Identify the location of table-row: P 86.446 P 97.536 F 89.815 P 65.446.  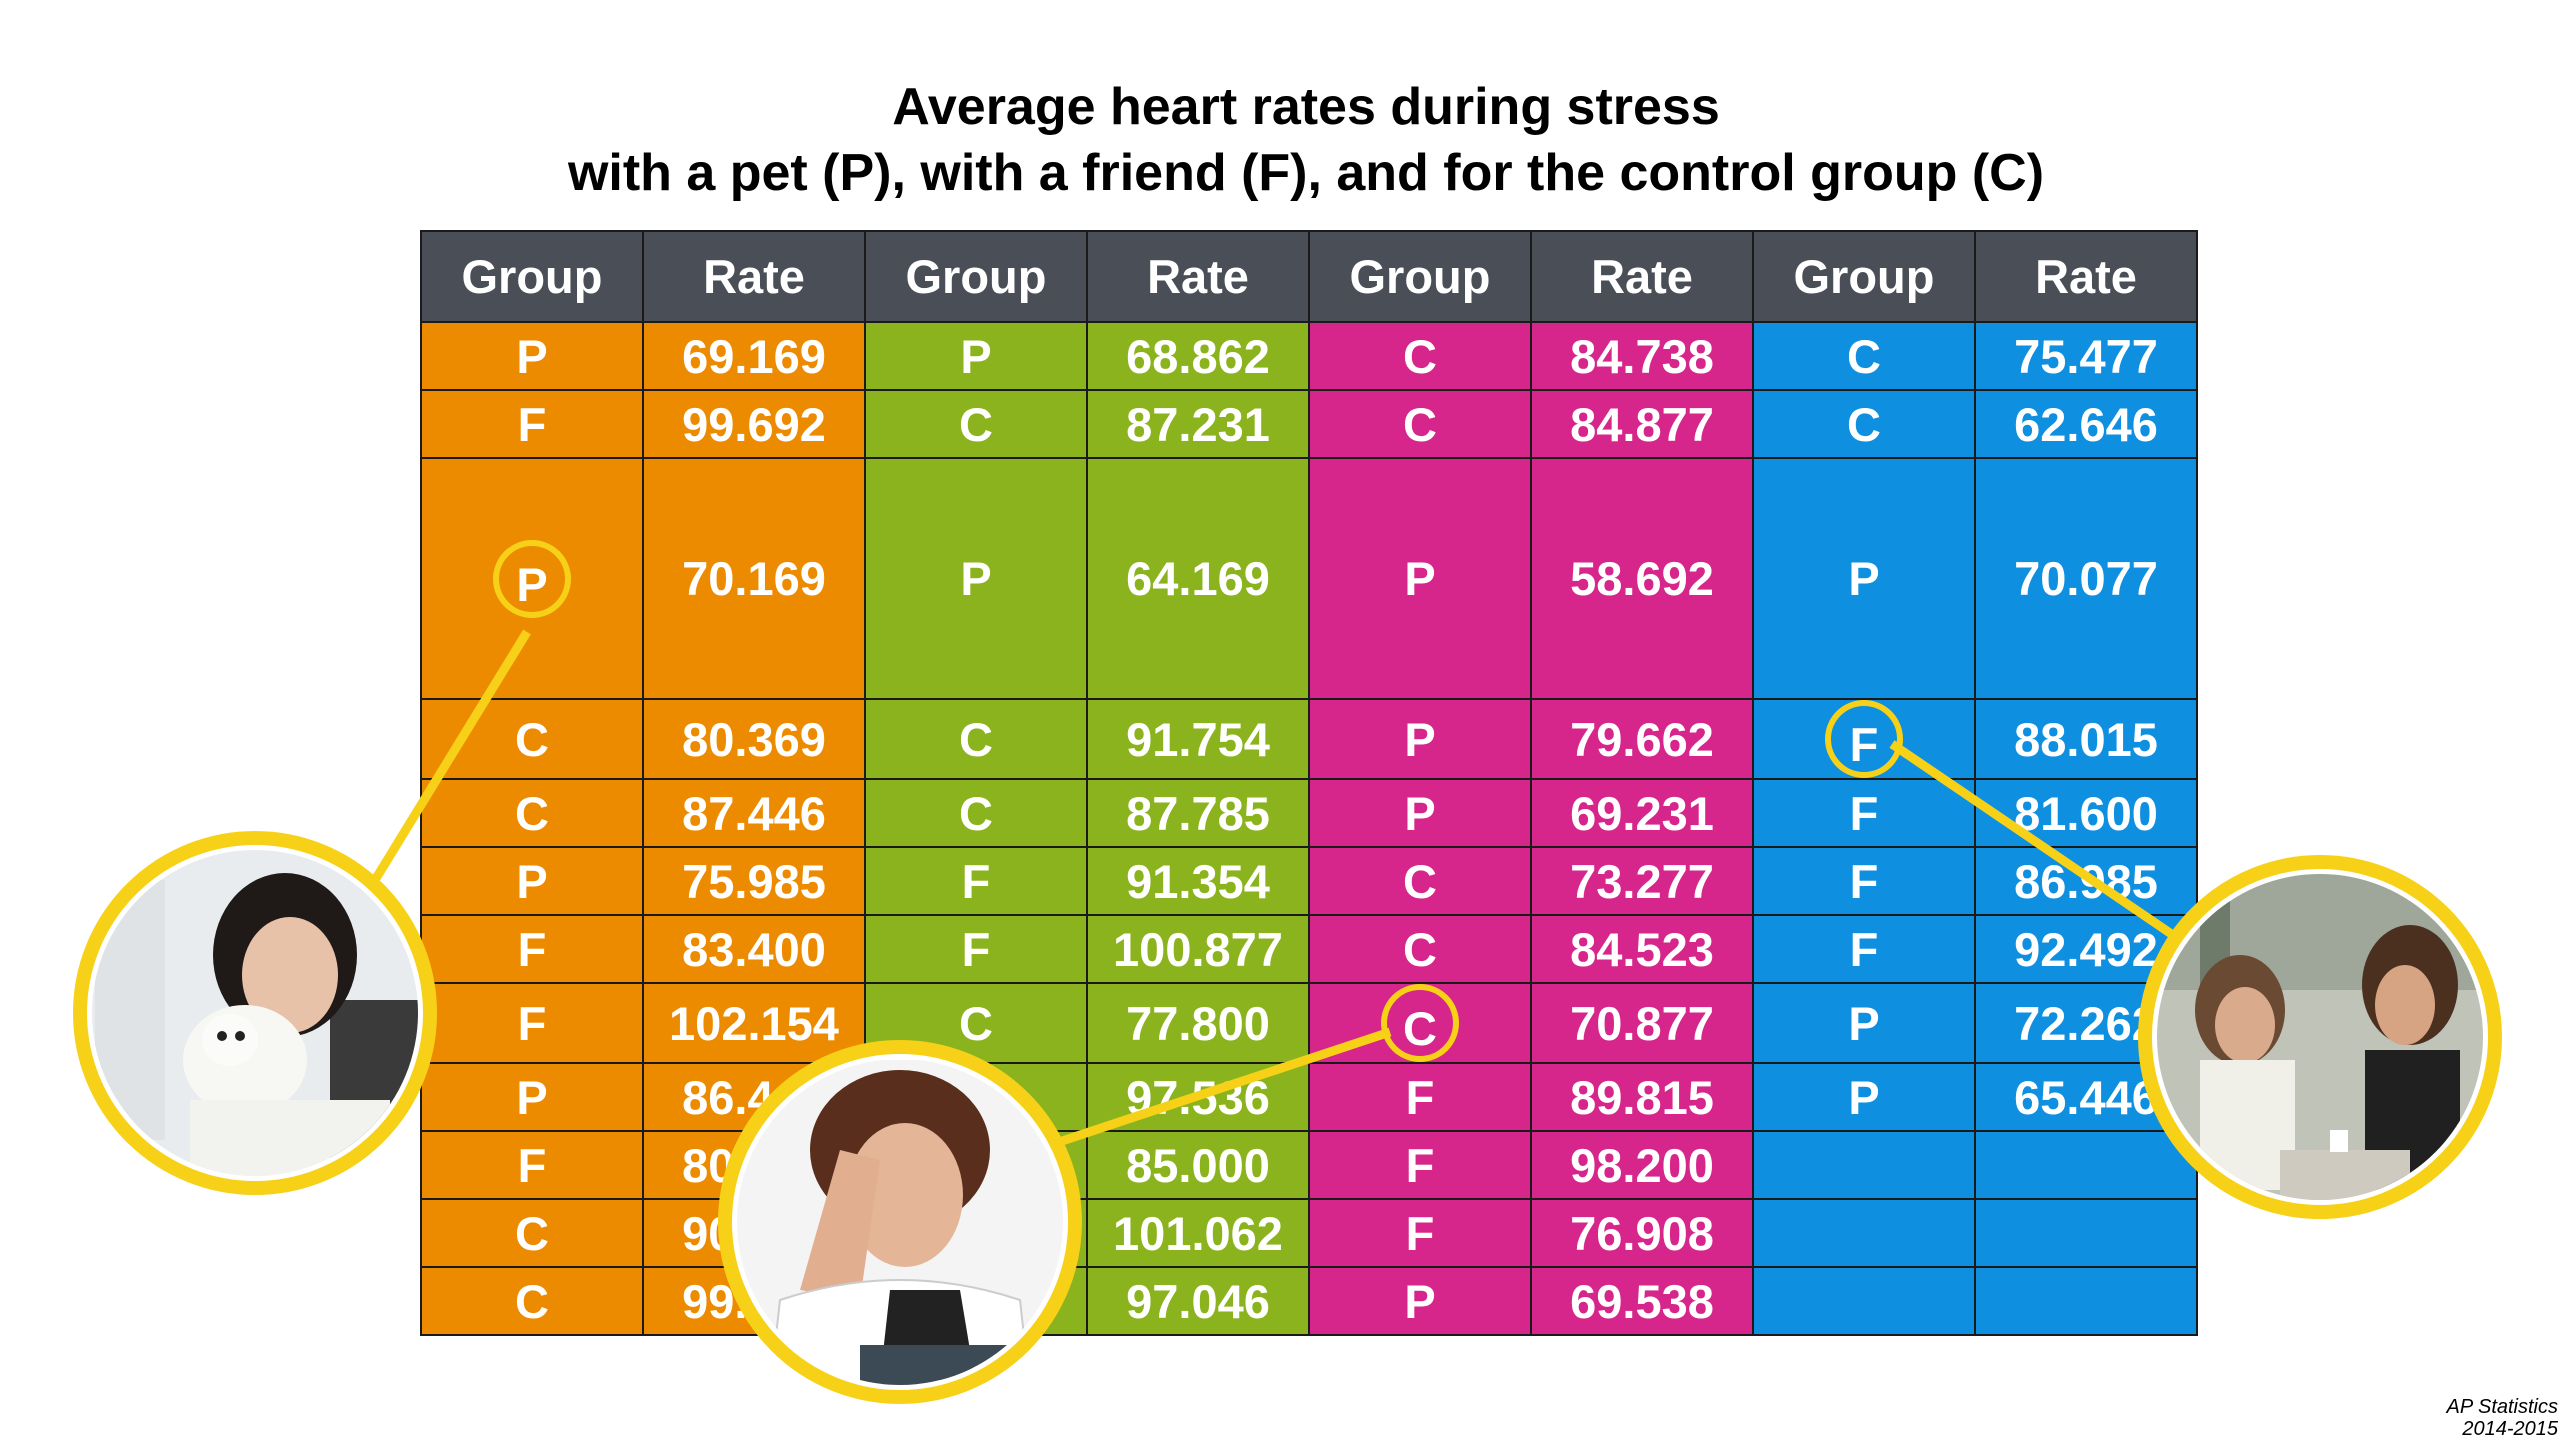
(1309, 1097).